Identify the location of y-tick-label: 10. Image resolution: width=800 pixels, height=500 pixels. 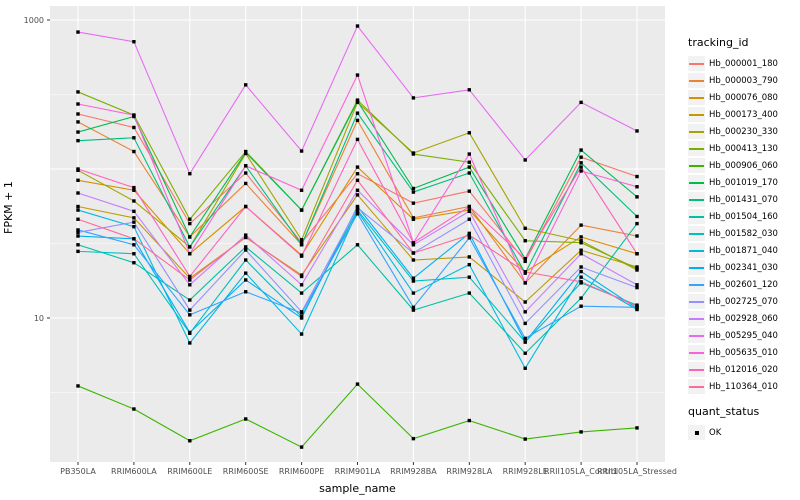
(39, 318).